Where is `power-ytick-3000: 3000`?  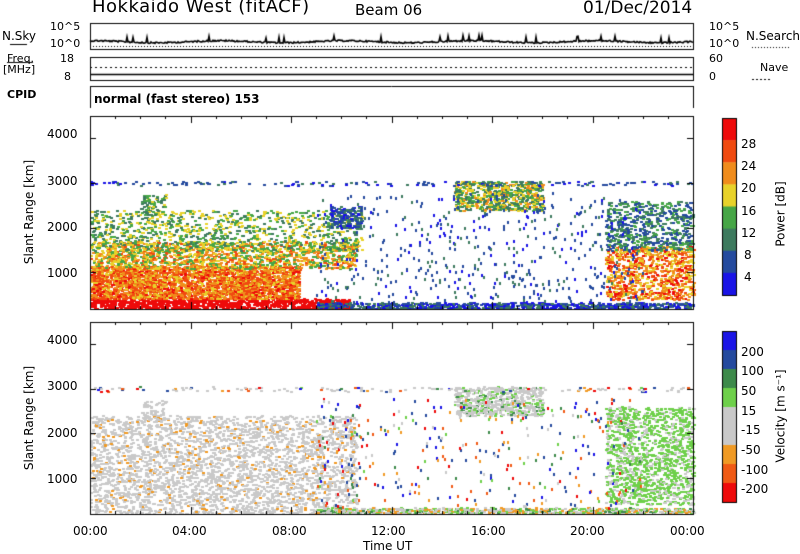 power-ytick-3000: 3000 is located at coordinates (62, 181).